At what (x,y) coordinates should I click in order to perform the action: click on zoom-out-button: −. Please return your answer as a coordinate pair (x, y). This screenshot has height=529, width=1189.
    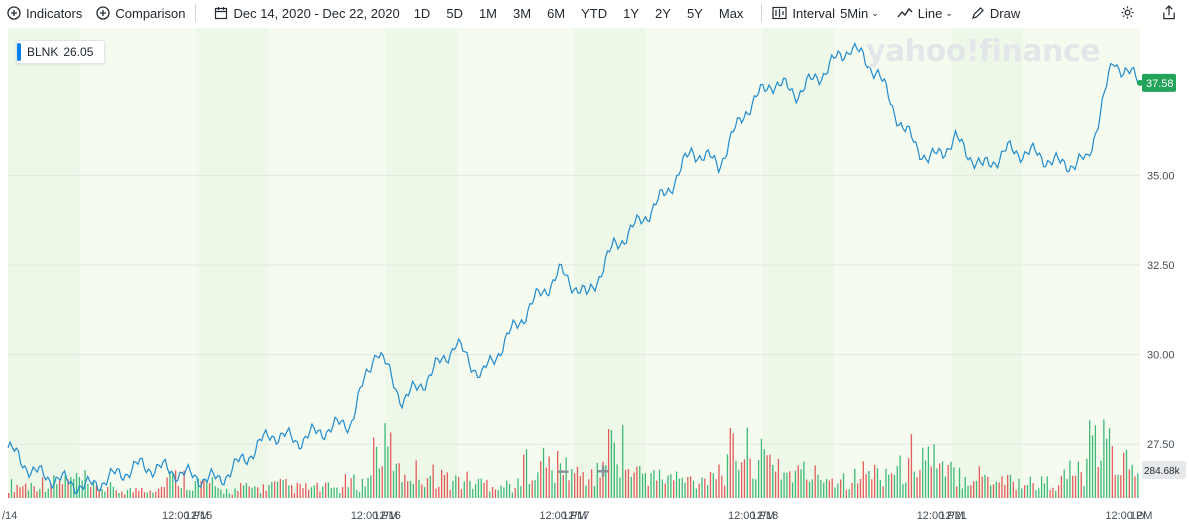
    Looking at the image, I should click on (563, 471).